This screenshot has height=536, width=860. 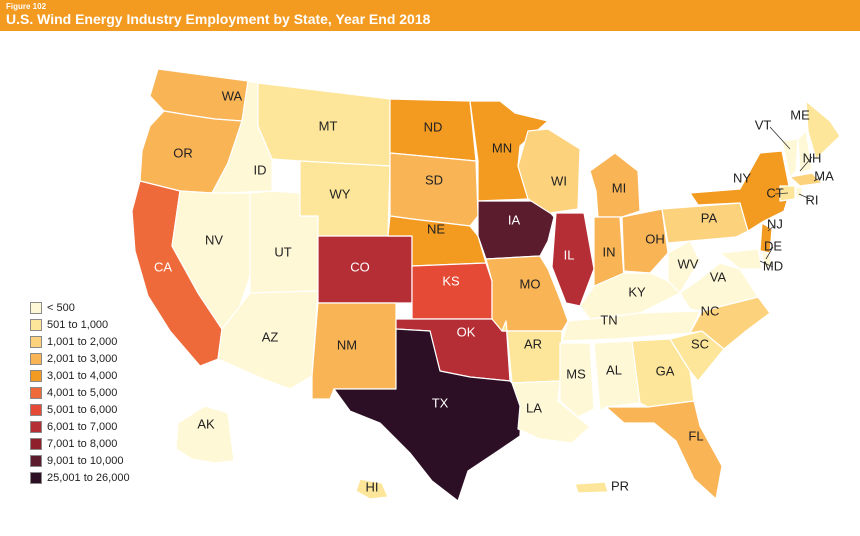 What do you see at coordinates (211, 260) in the screenshot?
I see `state-nv` at bounding box center [211, 260].